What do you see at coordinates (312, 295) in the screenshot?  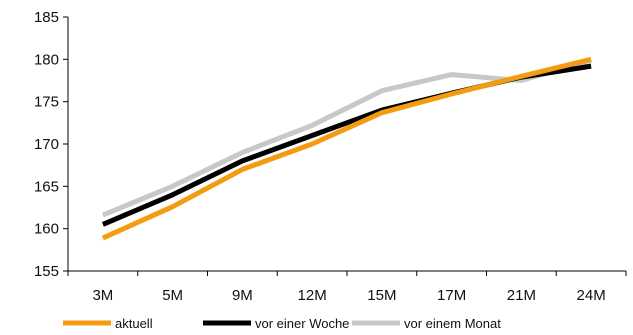 I see `x-tick-label: 12M` at bounding box center [312, 295].